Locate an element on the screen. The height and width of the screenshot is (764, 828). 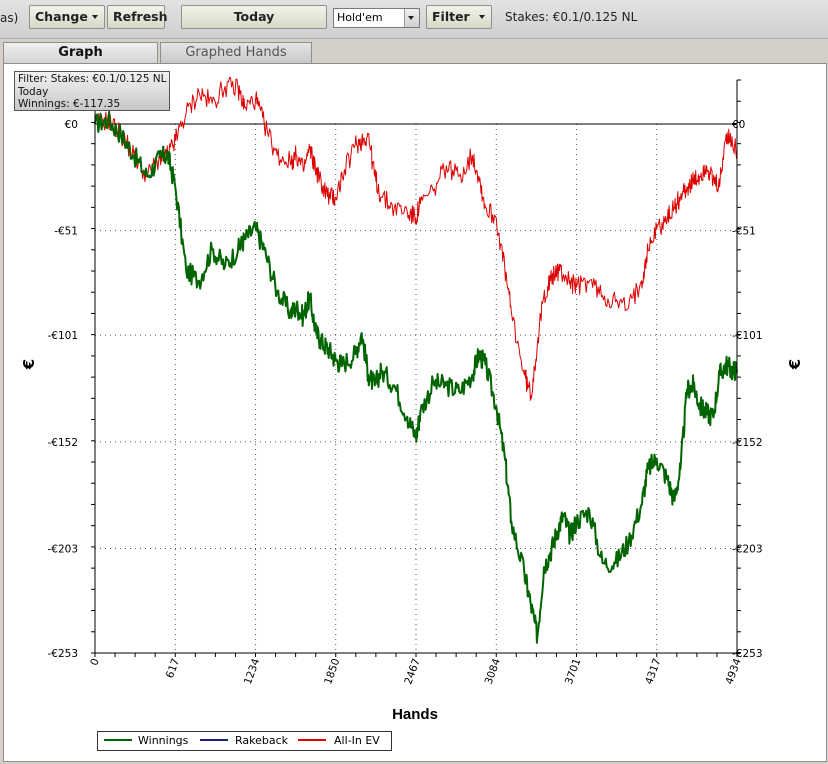
today-button: Today is located at coordinates (254, 17).